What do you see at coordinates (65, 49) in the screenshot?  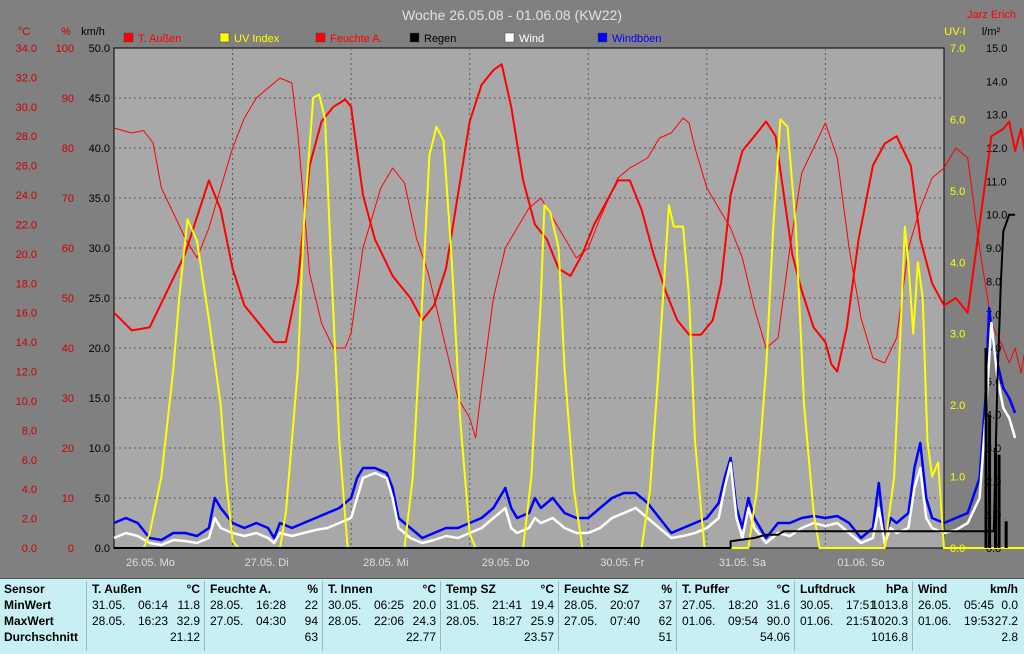 I see `percent-tick-label: 100` at bounding box center [65, 49].